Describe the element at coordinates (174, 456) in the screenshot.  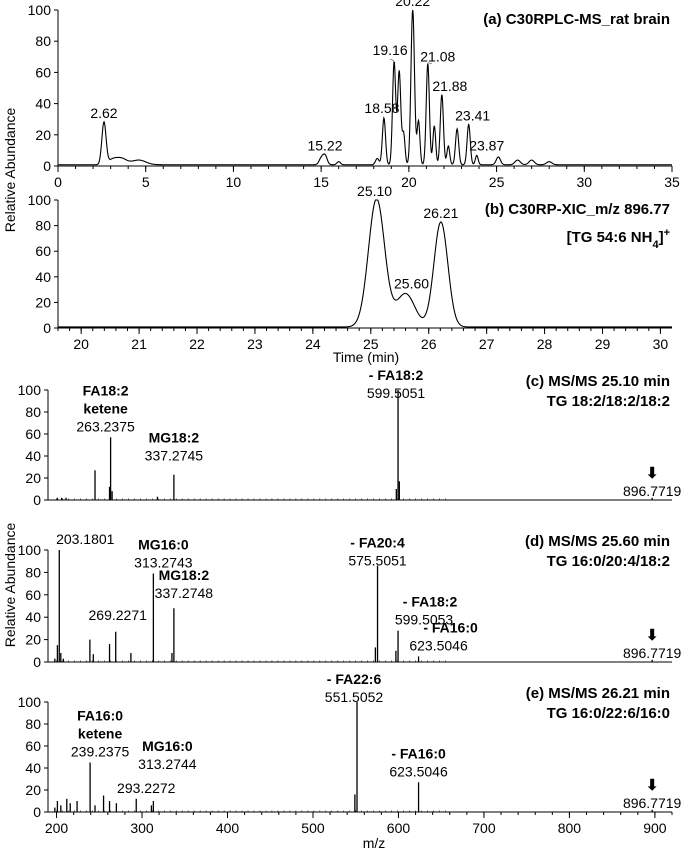
I see `peak-mz-label: 337.2745` at that location.